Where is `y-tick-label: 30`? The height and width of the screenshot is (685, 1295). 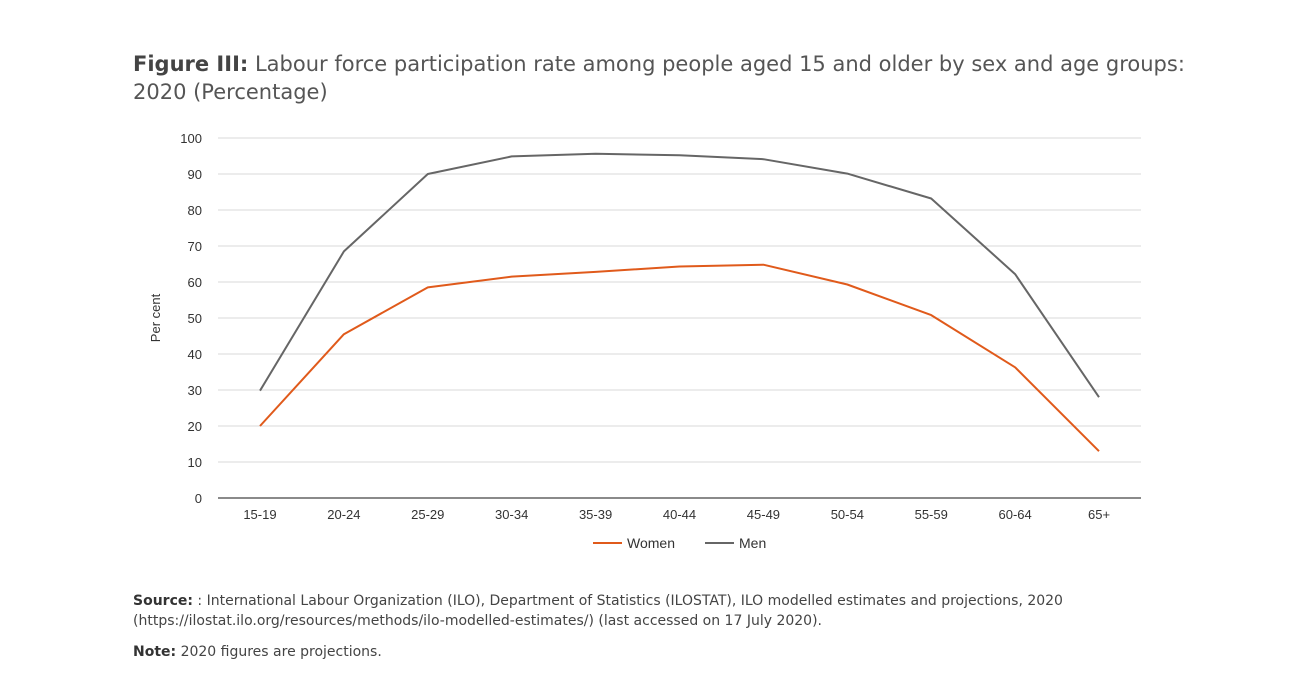
y-tick-label: 30 is located at coordinates (195, 390).